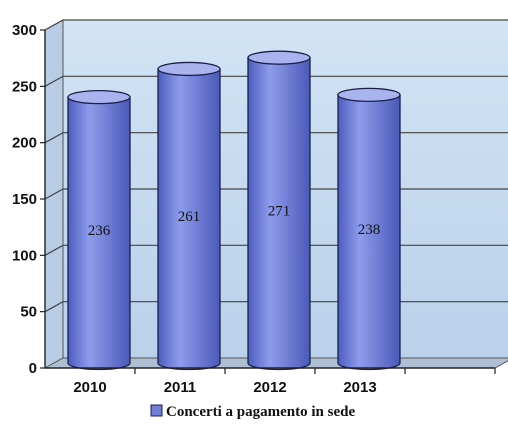  I want to click on y-tick-label: 250, so click(24, 86).